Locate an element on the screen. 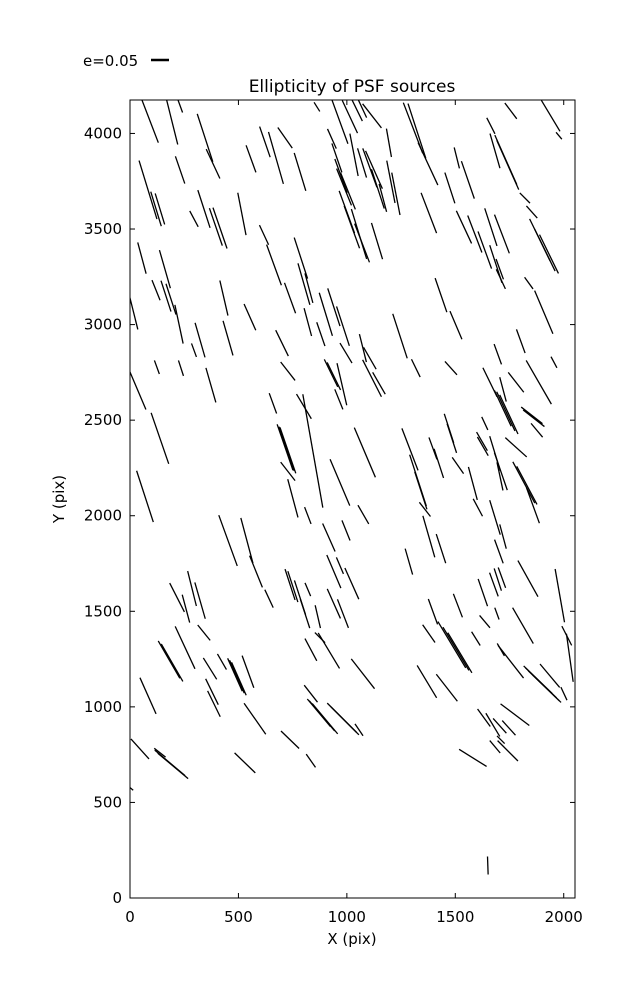  y-tick-label: 1500 is located at coordinates (103, 611).